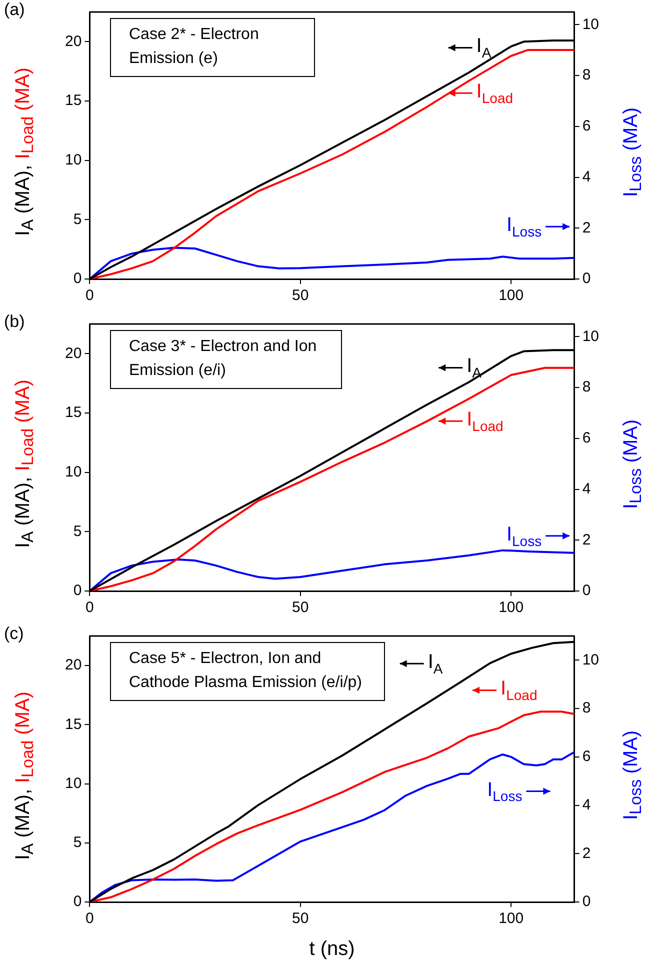  What do you see at coordinates (14, 10) in the screenshot?
I see `chart-title: (a)` at bounding box center [14, 10].